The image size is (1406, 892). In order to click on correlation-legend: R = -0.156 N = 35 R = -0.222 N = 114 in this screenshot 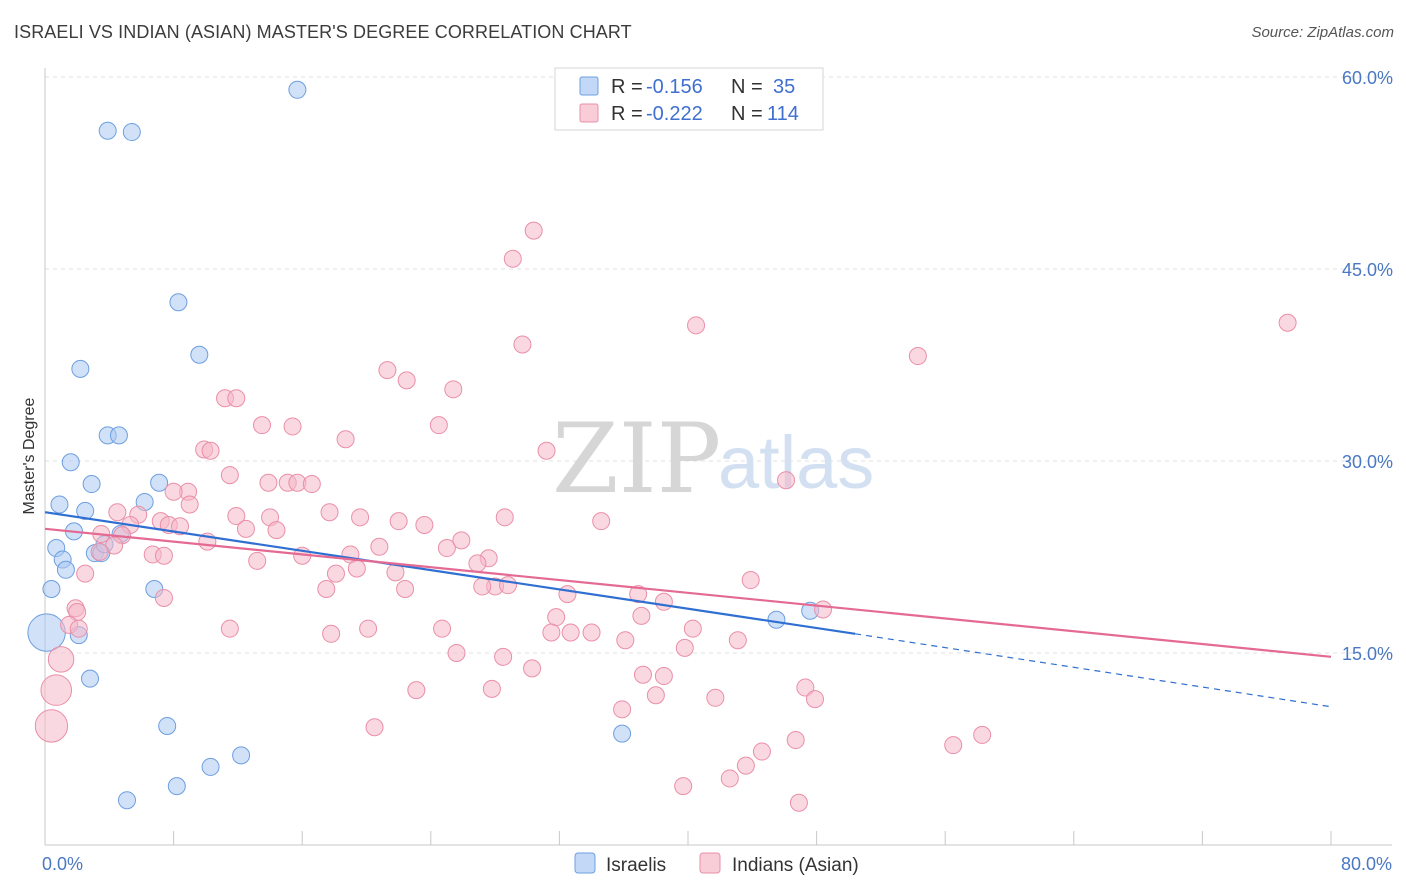, I will do `click(689, 99)`.